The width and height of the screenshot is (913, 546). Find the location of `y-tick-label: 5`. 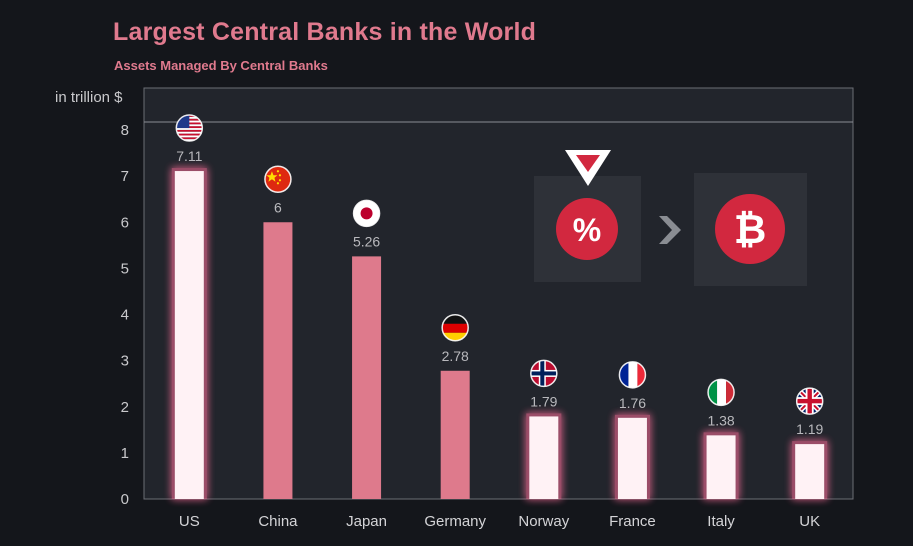

y-tick-label: 5 is located at coordinates (125, 268).